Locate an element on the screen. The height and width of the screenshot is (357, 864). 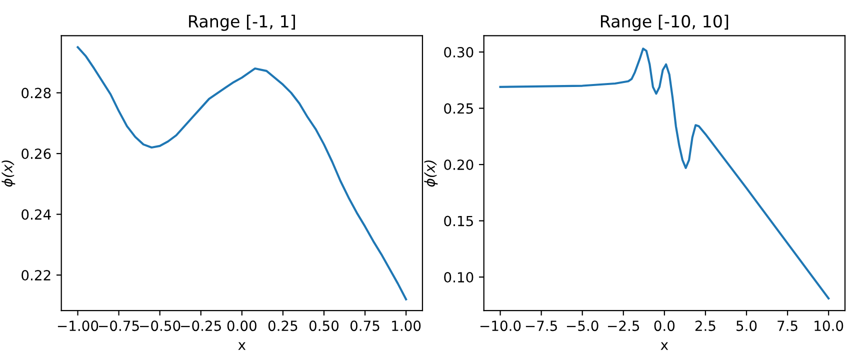
x-tick-label: −0.25 is located at coordinates (201, 326).